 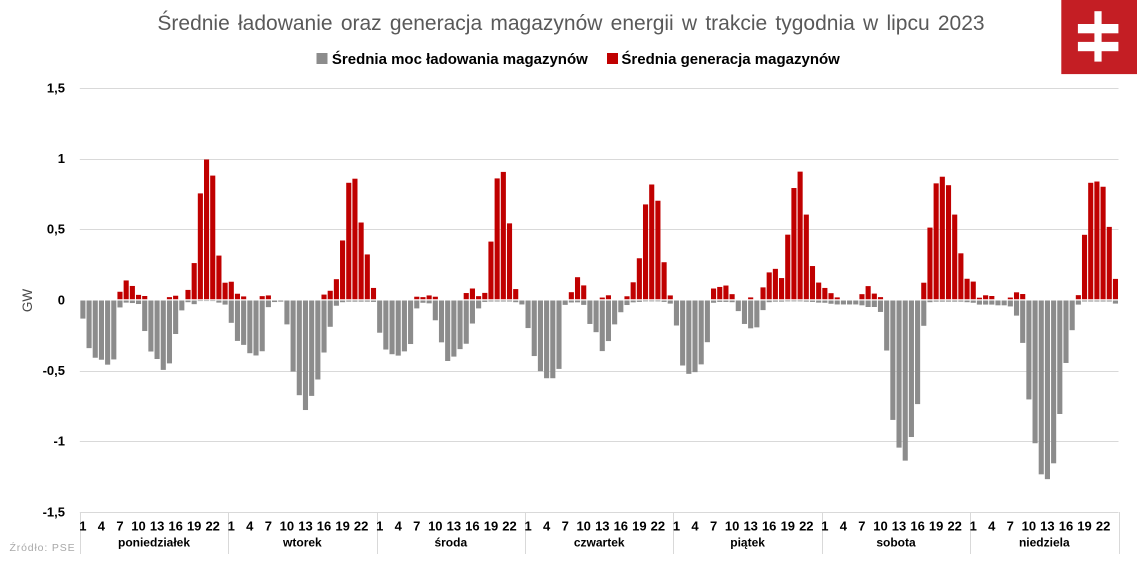 I want to click on svg-text: czwartek, so click(x=599, y=543).